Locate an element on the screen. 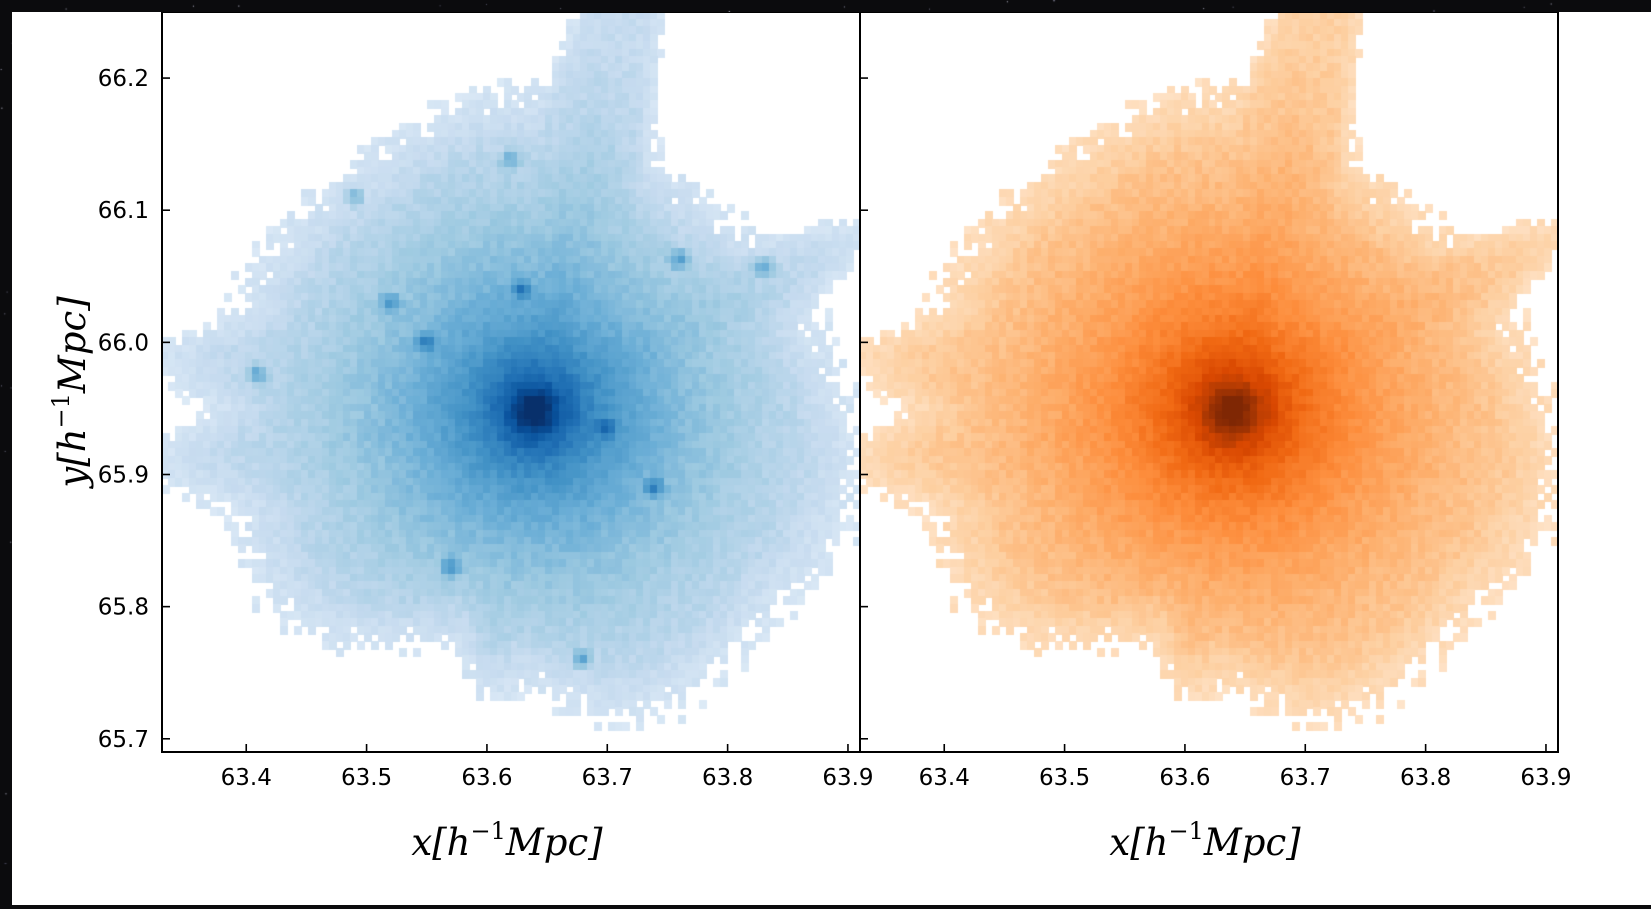 Image resolution: width=1651 pixels, height=909 pixels. x-axis-title-left: x[h−1Mpc] is located at coordinates (507, 840).